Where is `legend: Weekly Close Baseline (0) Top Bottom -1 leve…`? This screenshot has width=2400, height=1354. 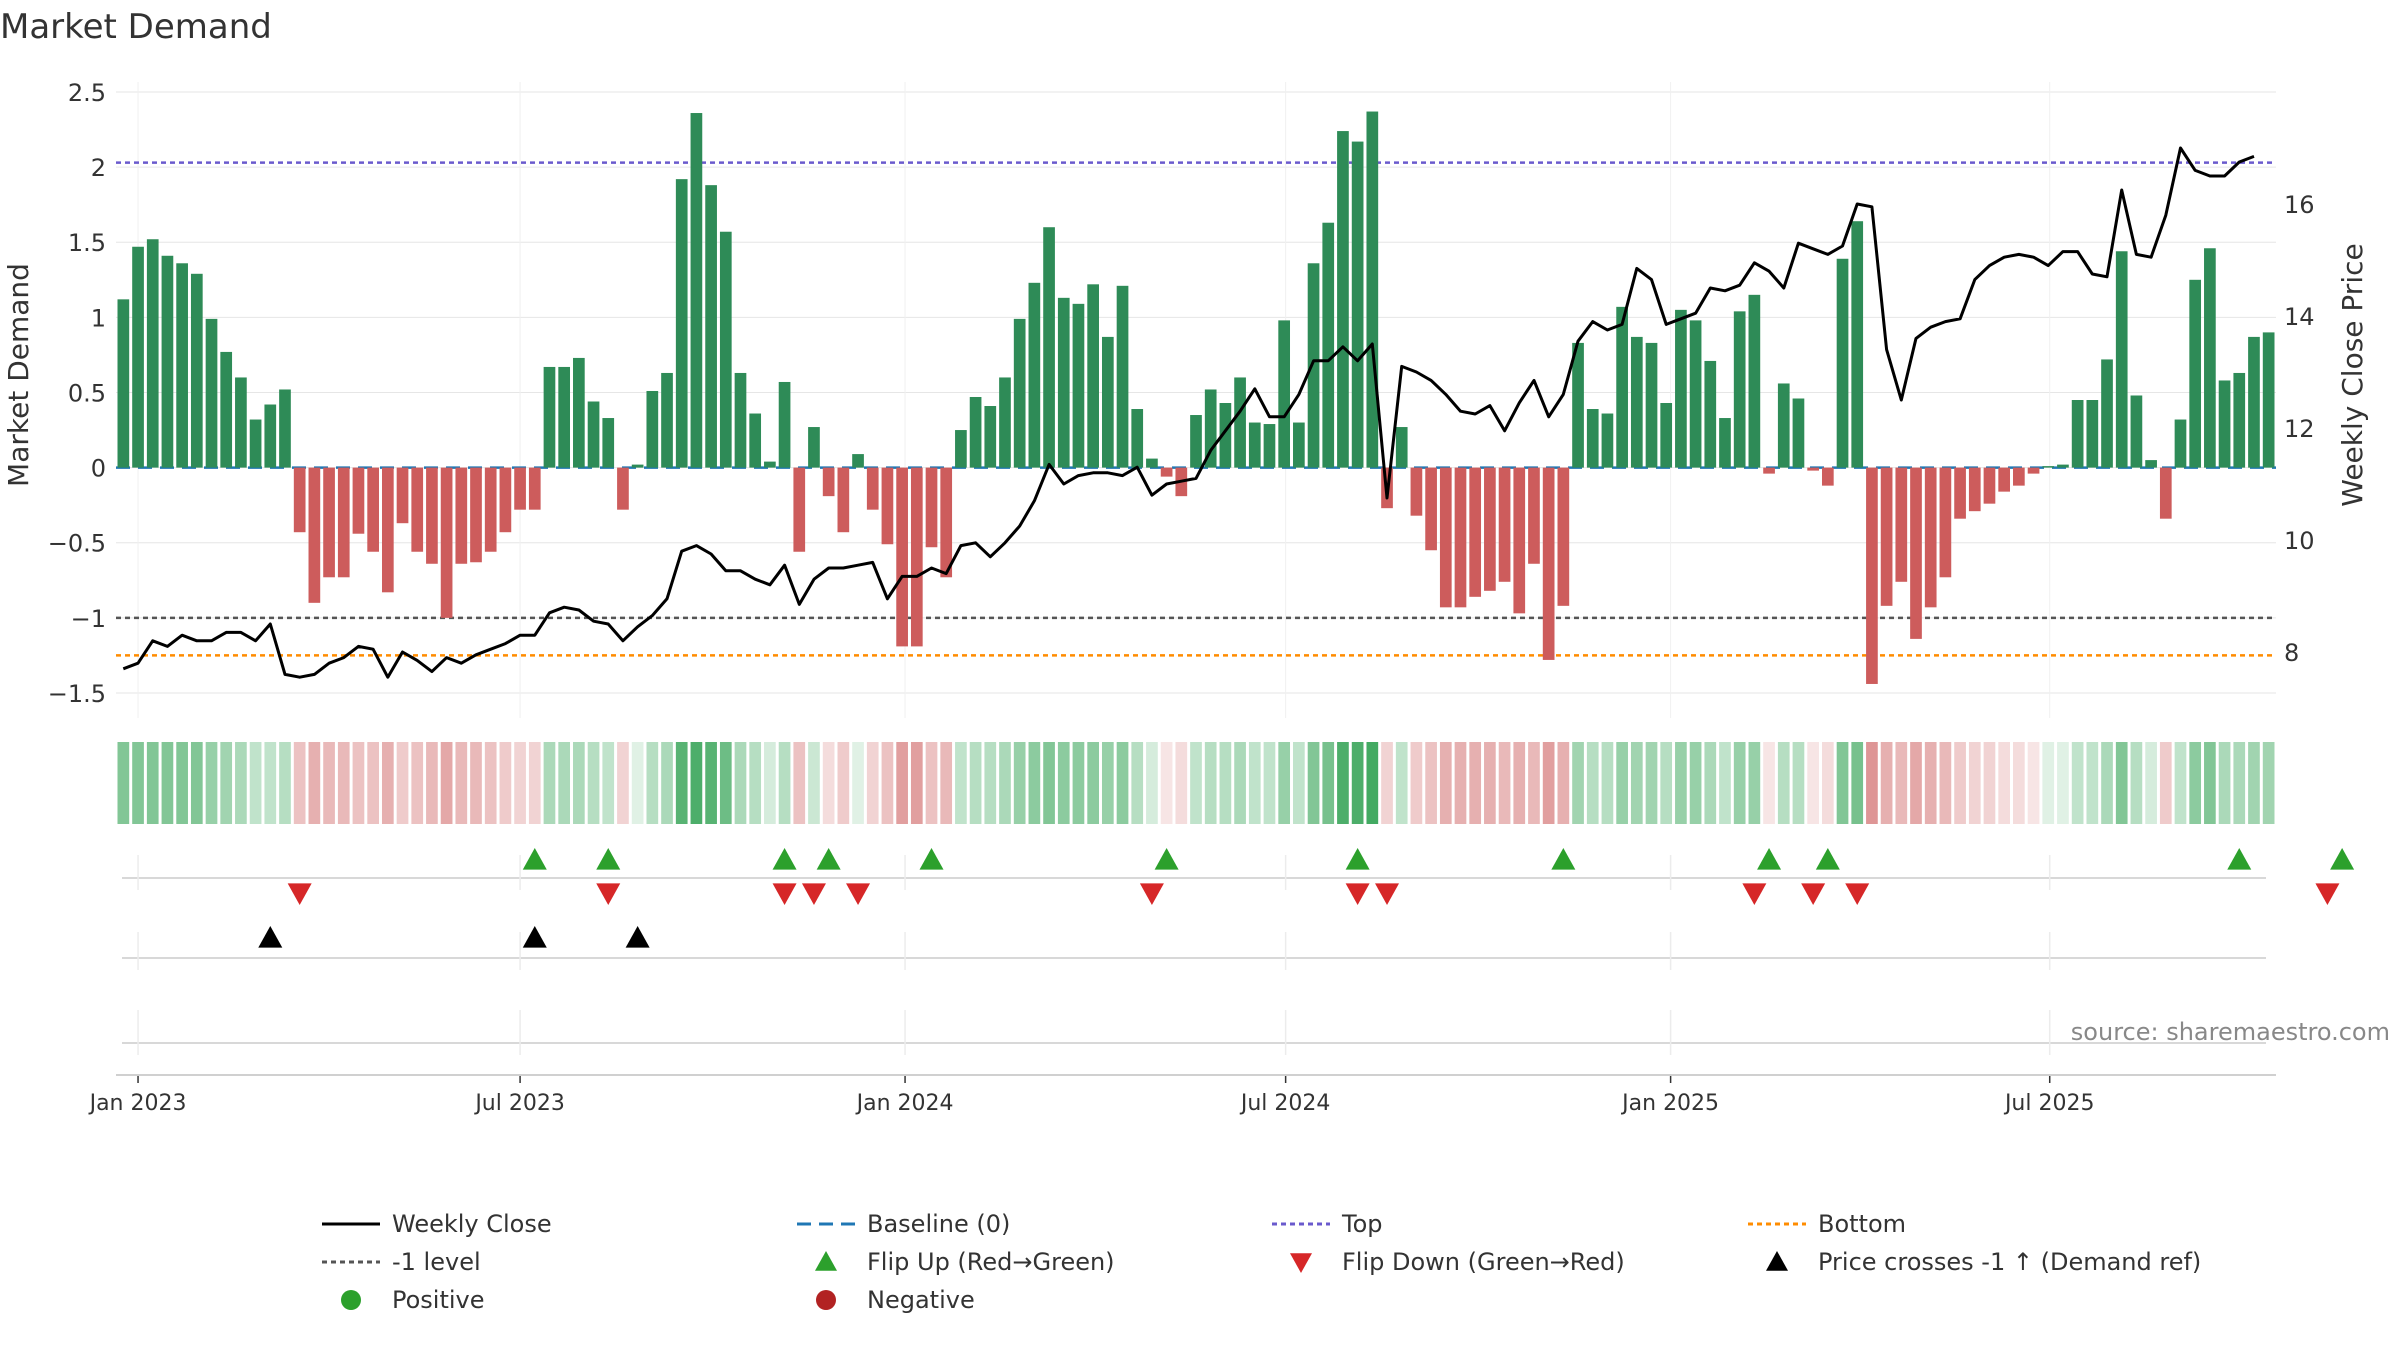 legend: Weekly Close Baseline (0) Top Bottom -1 leve… is located at coordinates (1261, 1262).